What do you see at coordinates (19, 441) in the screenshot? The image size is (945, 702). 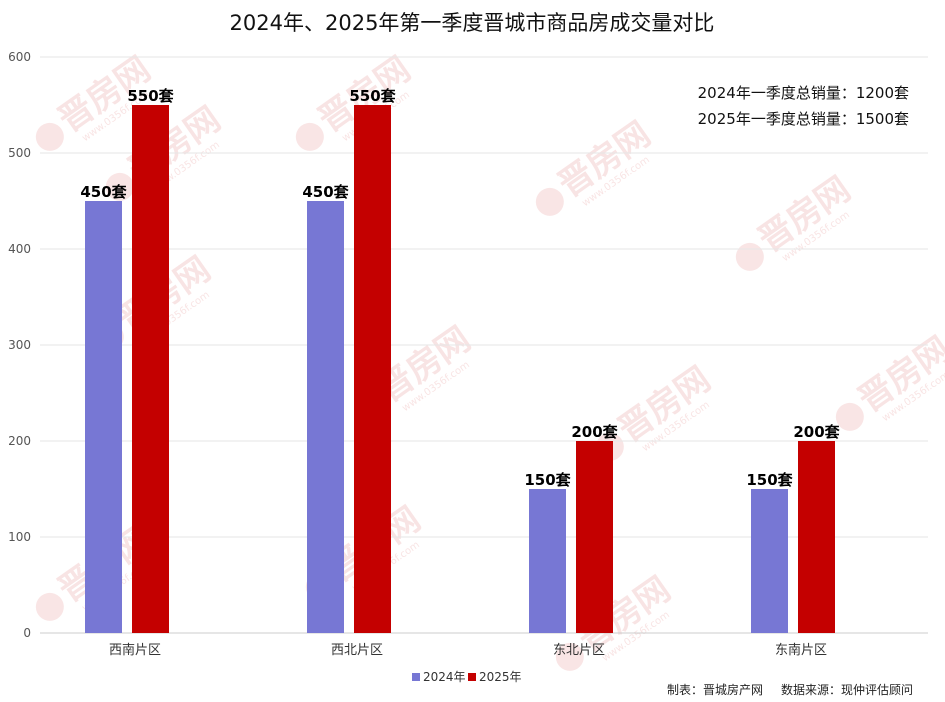 I see `y-tick-label: 200` at bounding box center [19, 441].